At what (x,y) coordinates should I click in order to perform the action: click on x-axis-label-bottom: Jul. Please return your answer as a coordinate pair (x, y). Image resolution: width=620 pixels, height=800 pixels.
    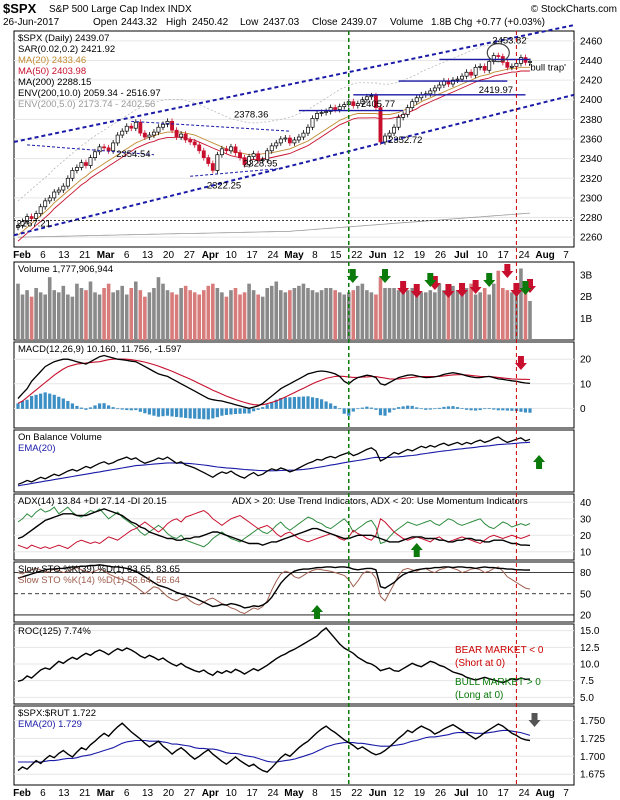
    Looking at the image, I should click on (461, 793).